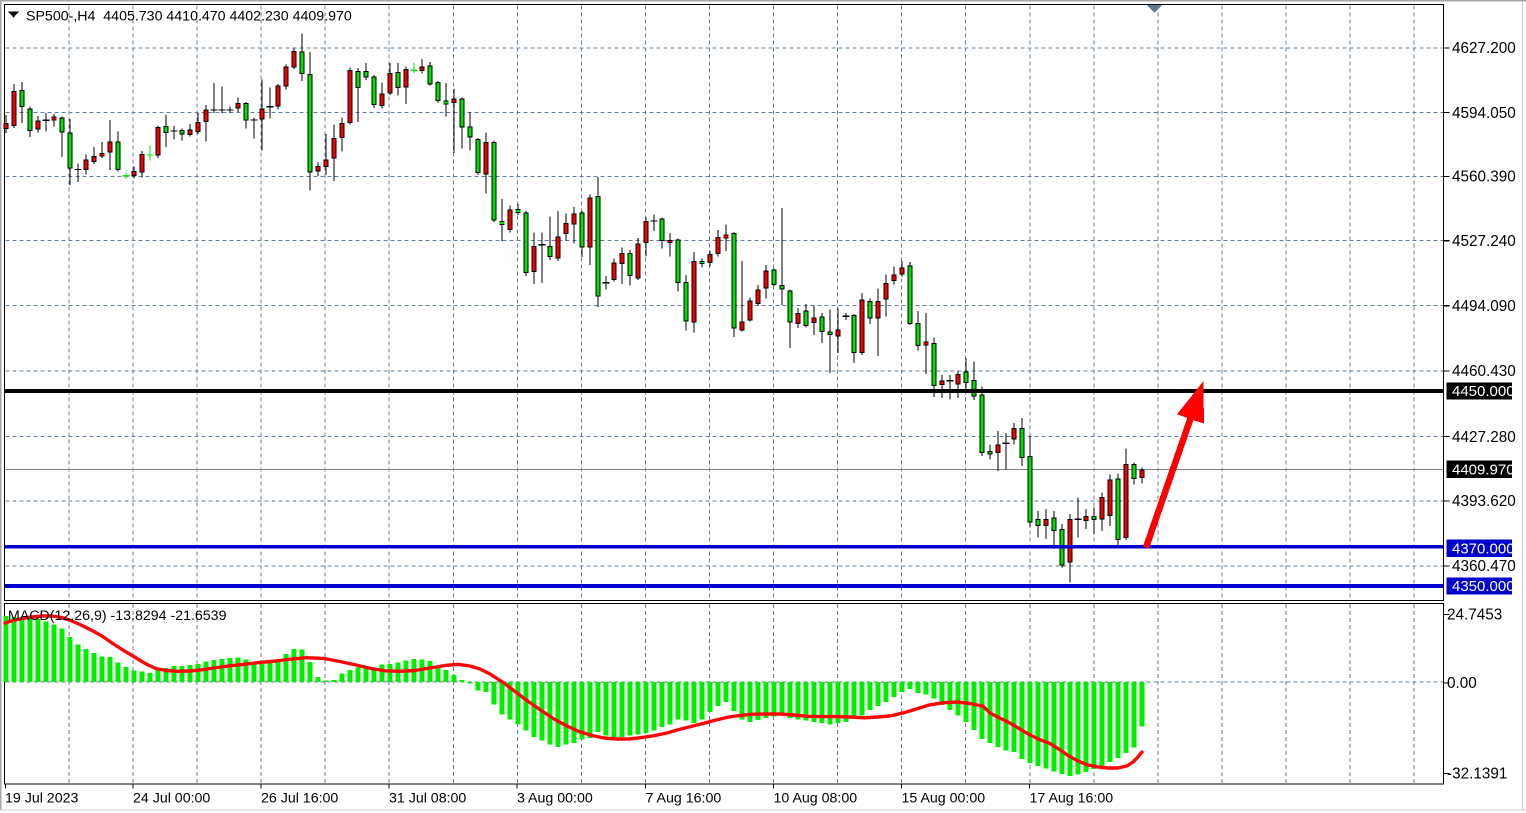 The image size is (1526, 813). Describe the element at coordinates (299, 799) in the screenshot. I see `svg-text: 26 Jul 16:00` at that location.